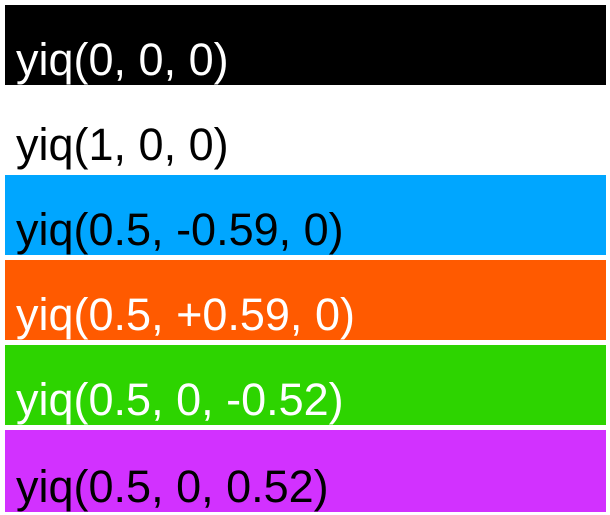 Image resolution: width=610 pixels, height=515 pixels. Describe the element at coordinates (122, 59) in the screenshot. I see `swatch-label: yiq(0, 0, 0)` at that location.